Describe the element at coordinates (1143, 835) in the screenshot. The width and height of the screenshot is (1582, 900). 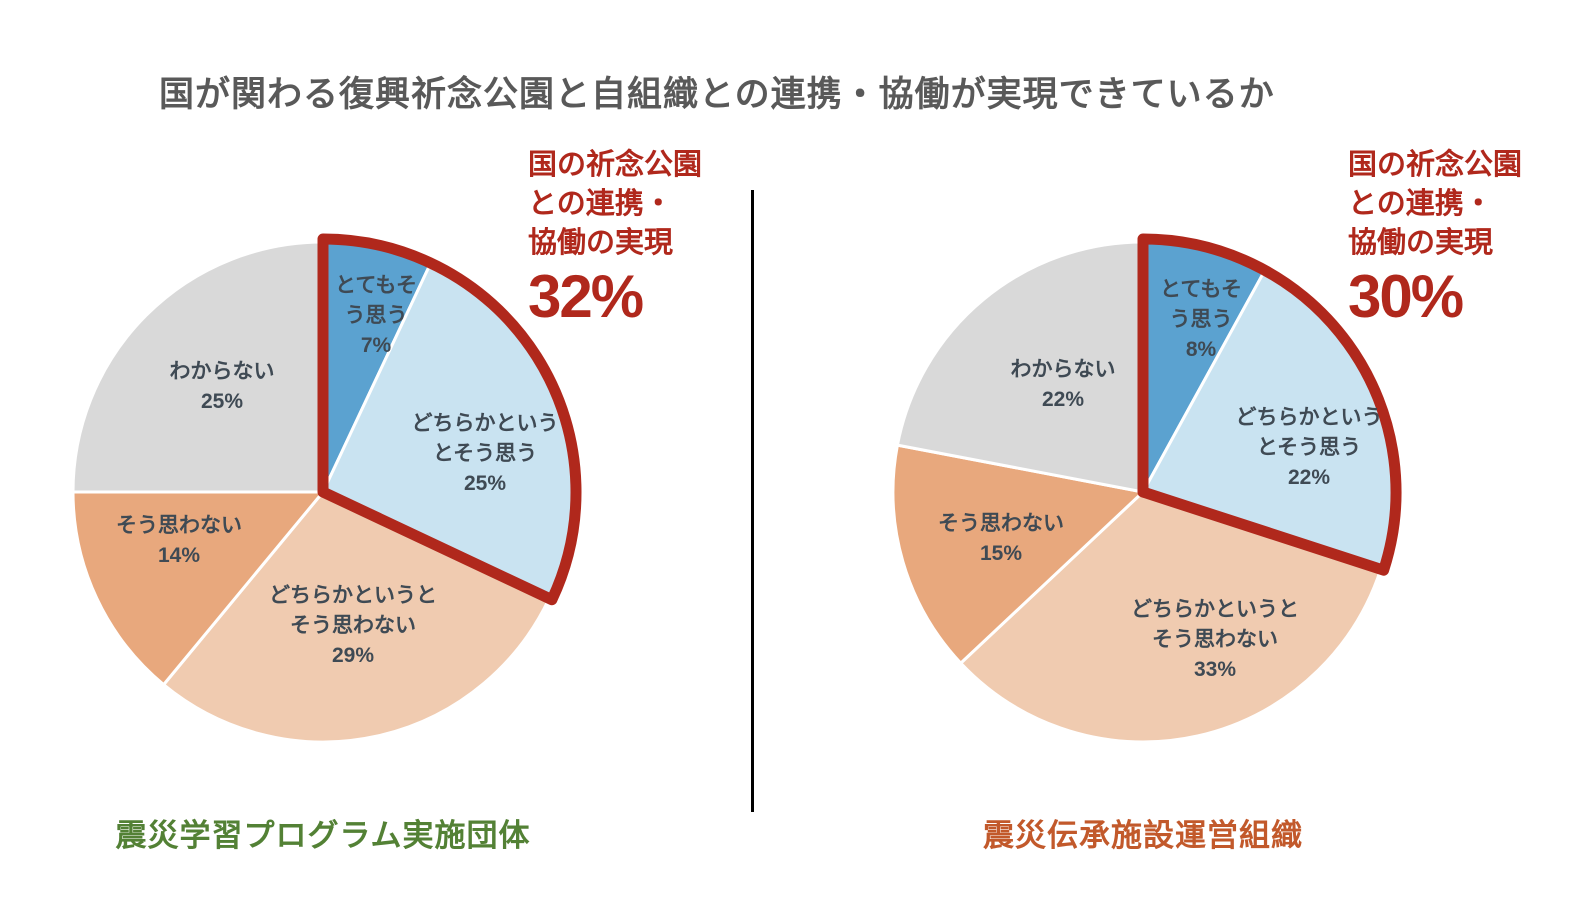
I see `chart-caption-right: 震災伝承施設運営組織` at that location.